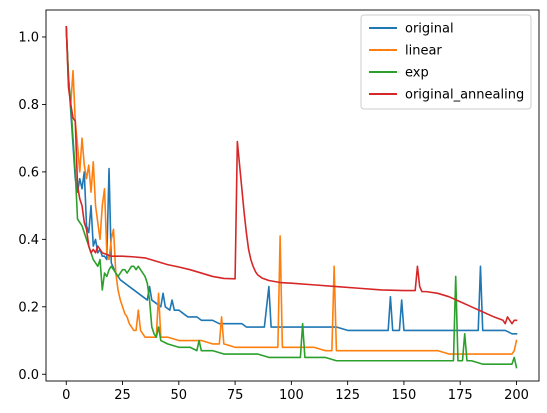 This screenshot has width=547, height=413. Describe the element at coordinates (66, 395) in the screenshot. I see `x-tick-label: 0` at that location.